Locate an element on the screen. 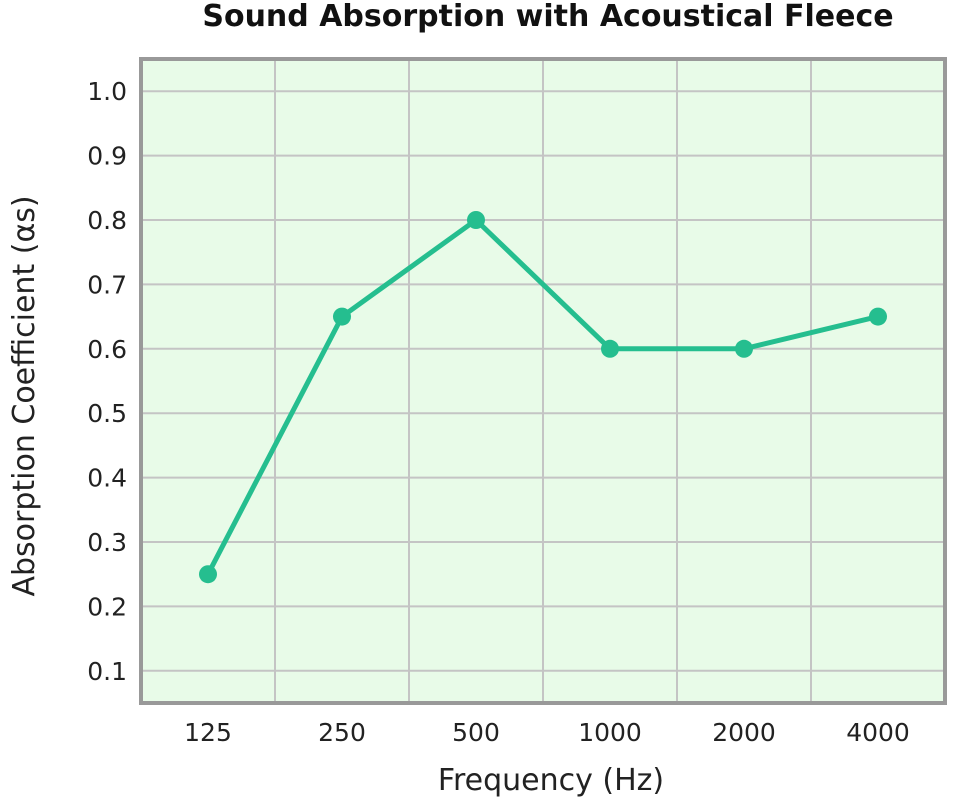 The width and height of the screenshot is (967, 800). chart-title: Sound Absorption with Acoustical Fleece is located at coordinates (547, 17).